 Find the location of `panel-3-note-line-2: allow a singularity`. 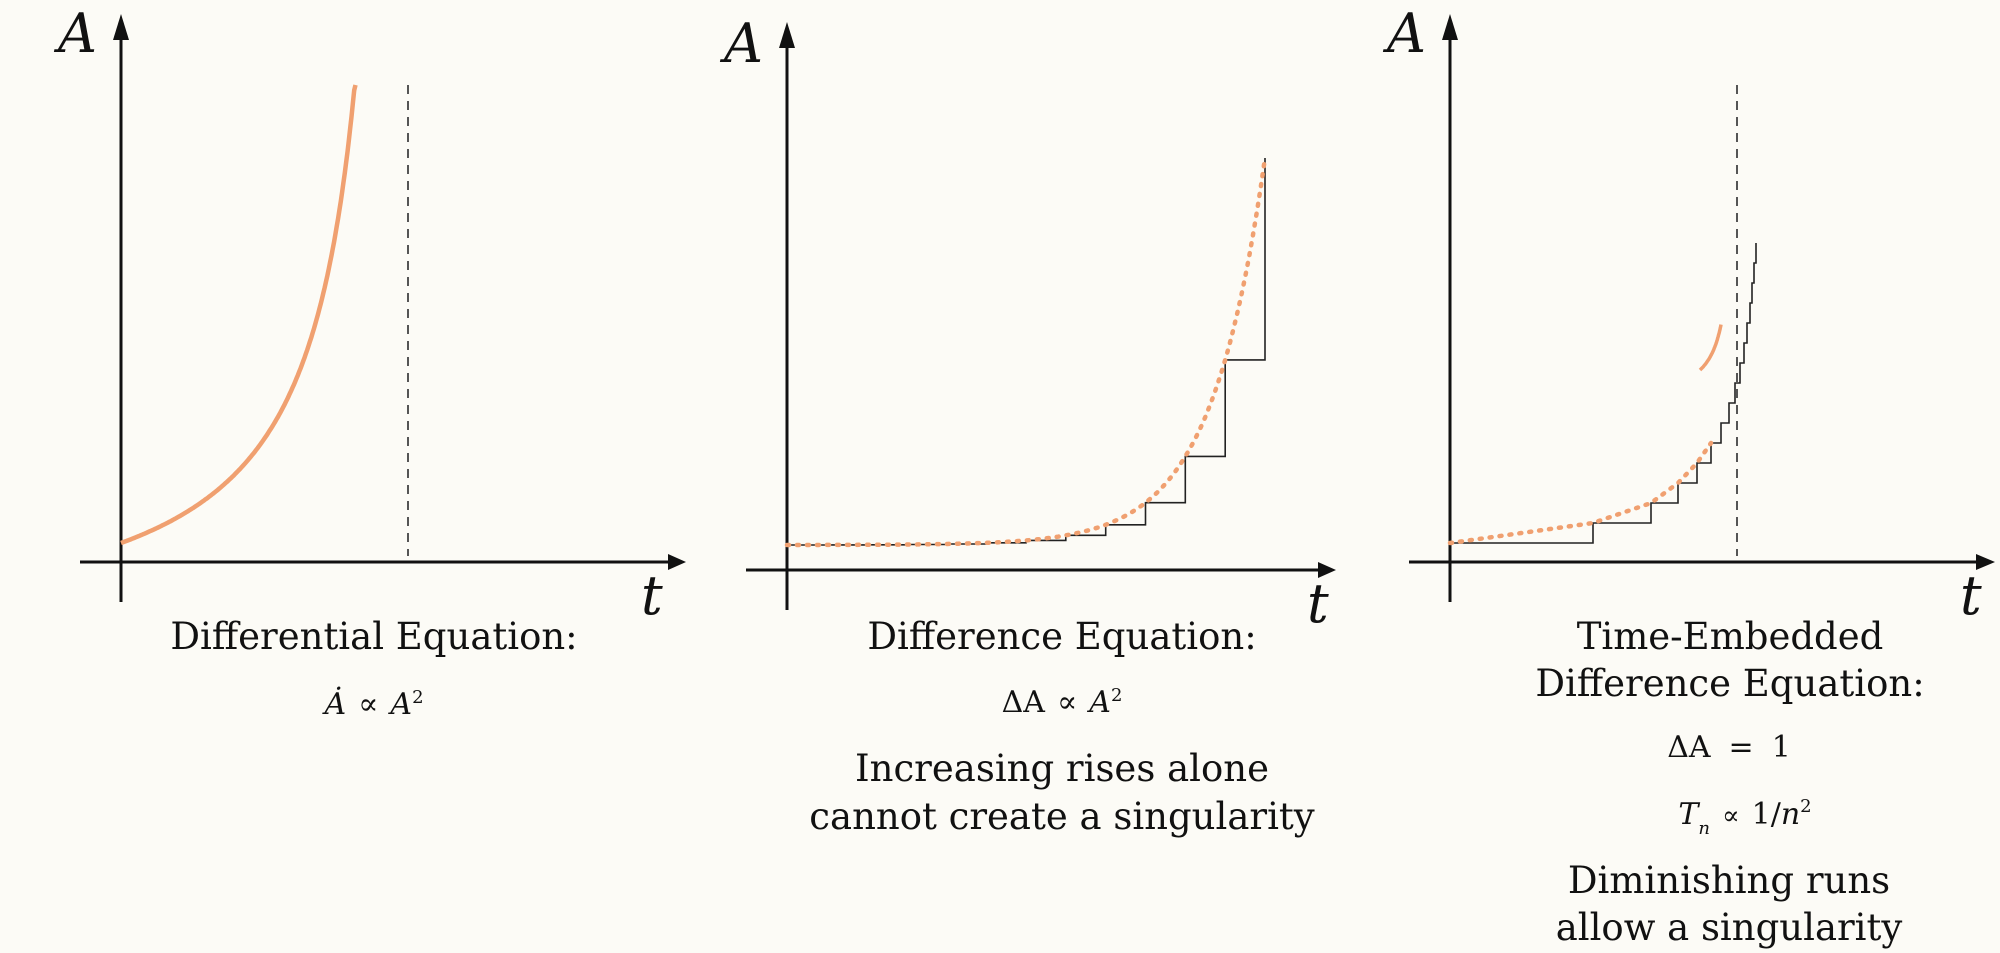

panel-3-note-line-2: allow a singularity is located at coordinates (1729, 927).